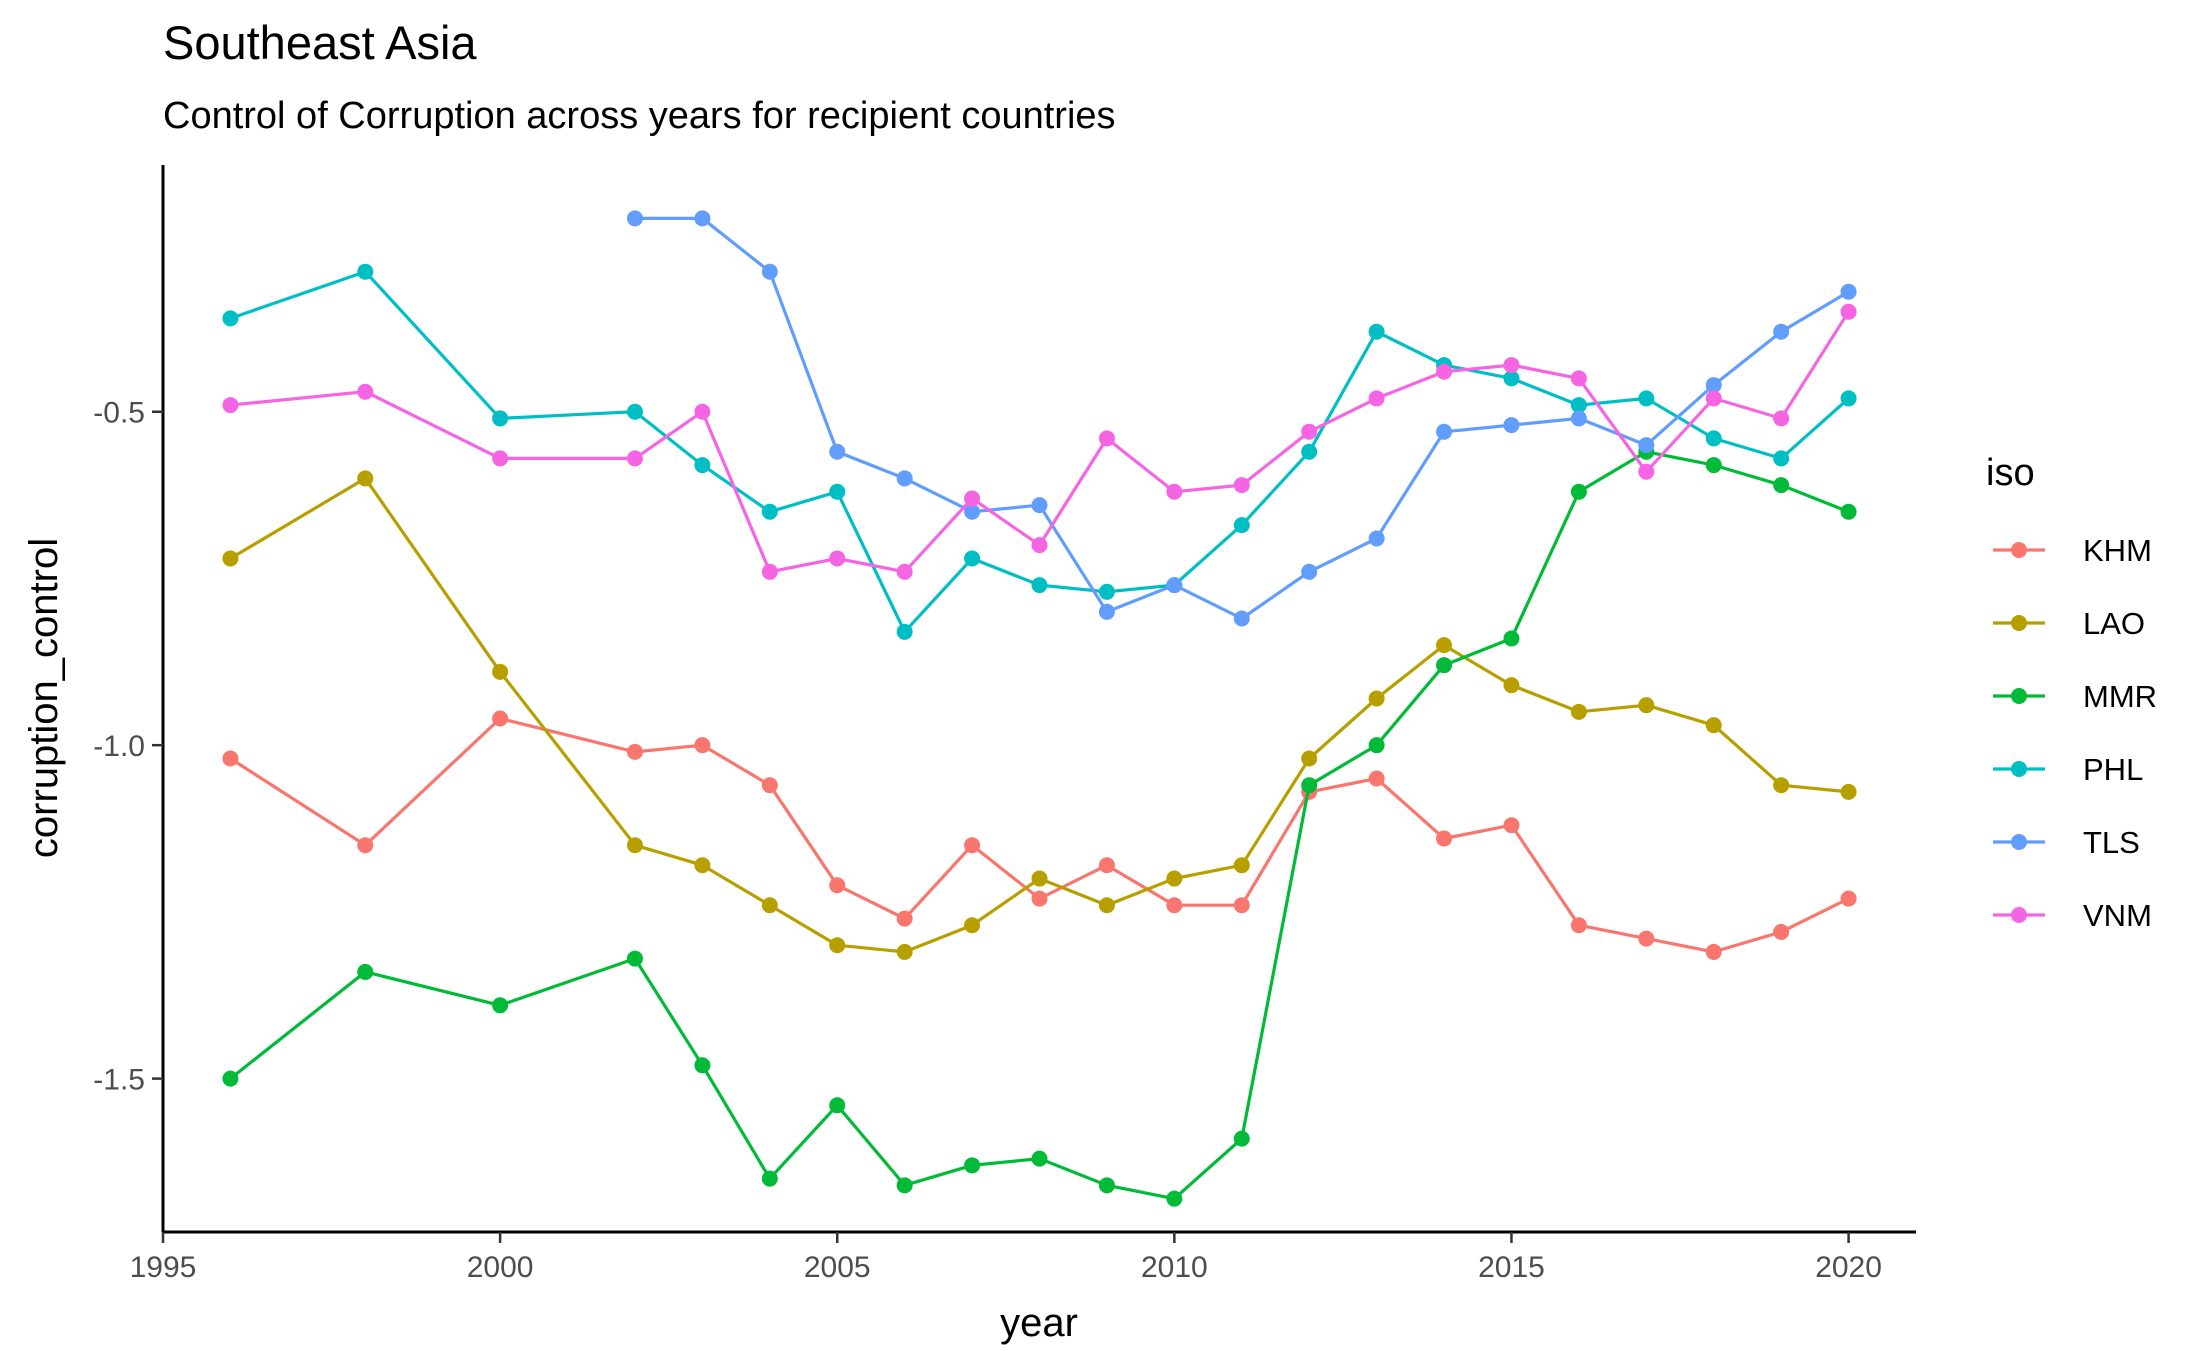  What do you see at coordinates (2117, 915) in the screenshot?
I see `legend-label: VNM` at bounding box center [2117, 915].